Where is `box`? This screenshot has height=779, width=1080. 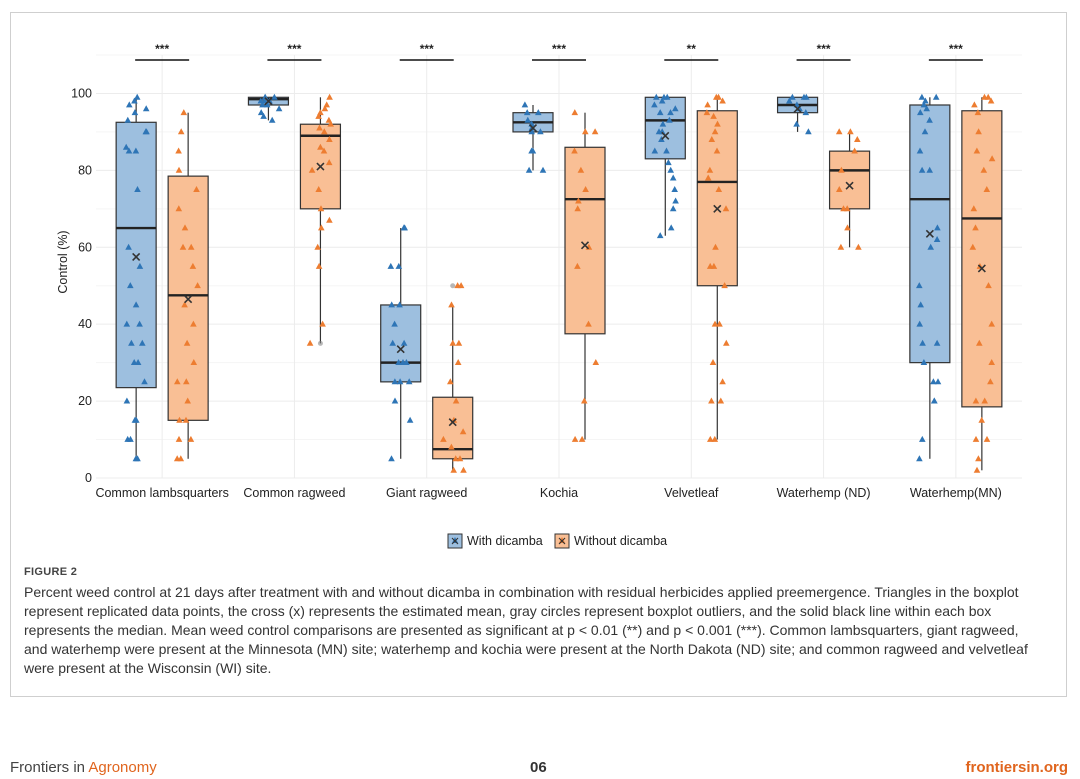 box is located at coordinates (982, 259).